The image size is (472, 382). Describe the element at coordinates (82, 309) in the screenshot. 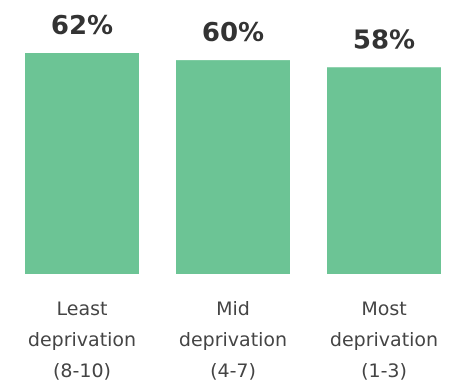

I see `category-label-0-line-0: Least` at that location.